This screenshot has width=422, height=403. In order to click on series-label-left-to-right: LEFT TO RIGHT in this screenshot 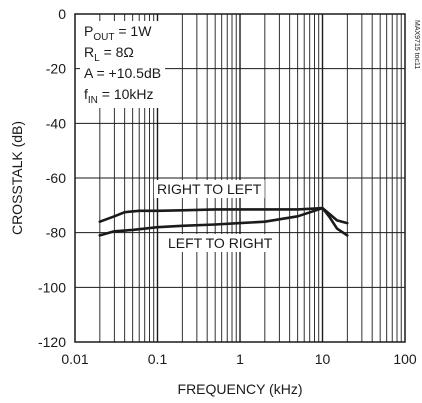, I will do `click(220, 243)`.